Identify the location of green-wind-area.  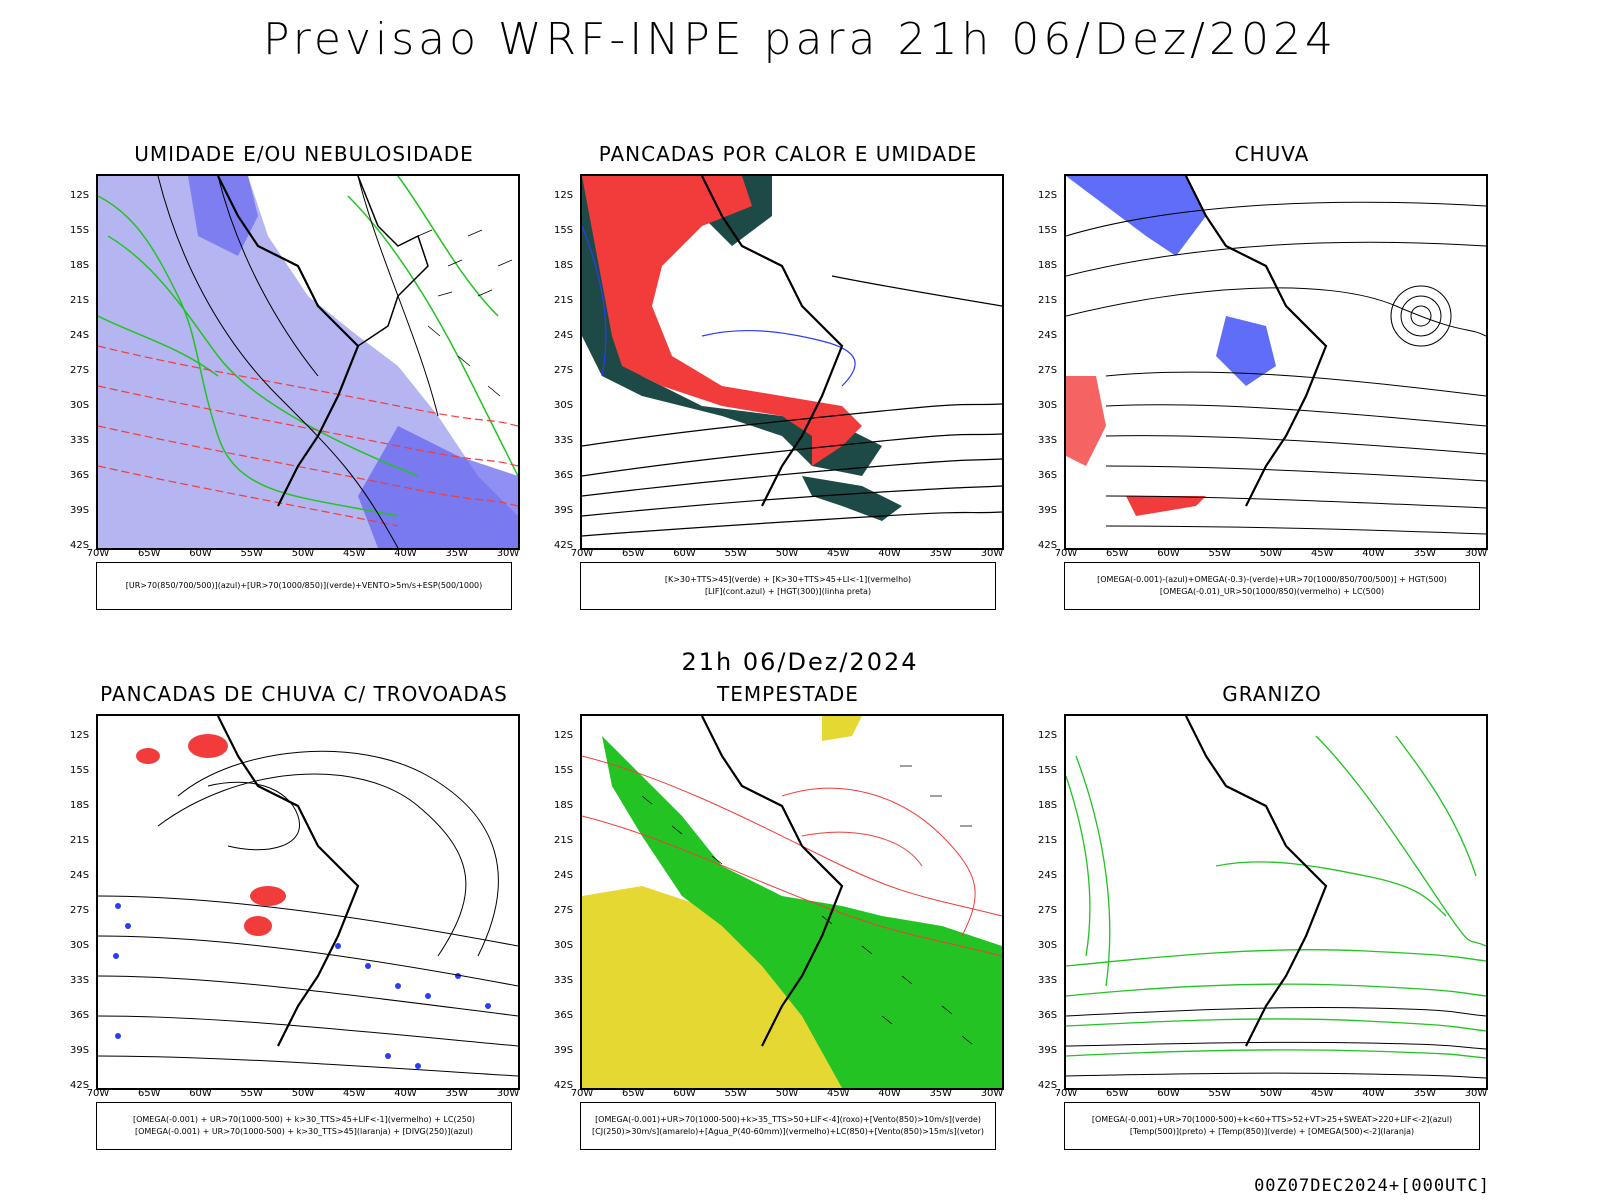
(802, 912).